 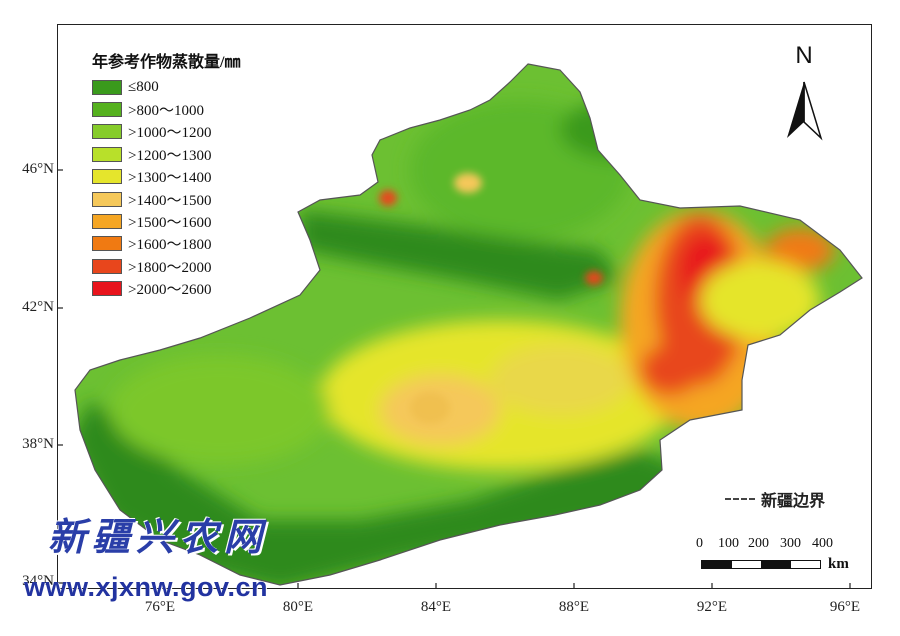 I want to click on legend-row: >2000～2600, so click(x=166, y=289).